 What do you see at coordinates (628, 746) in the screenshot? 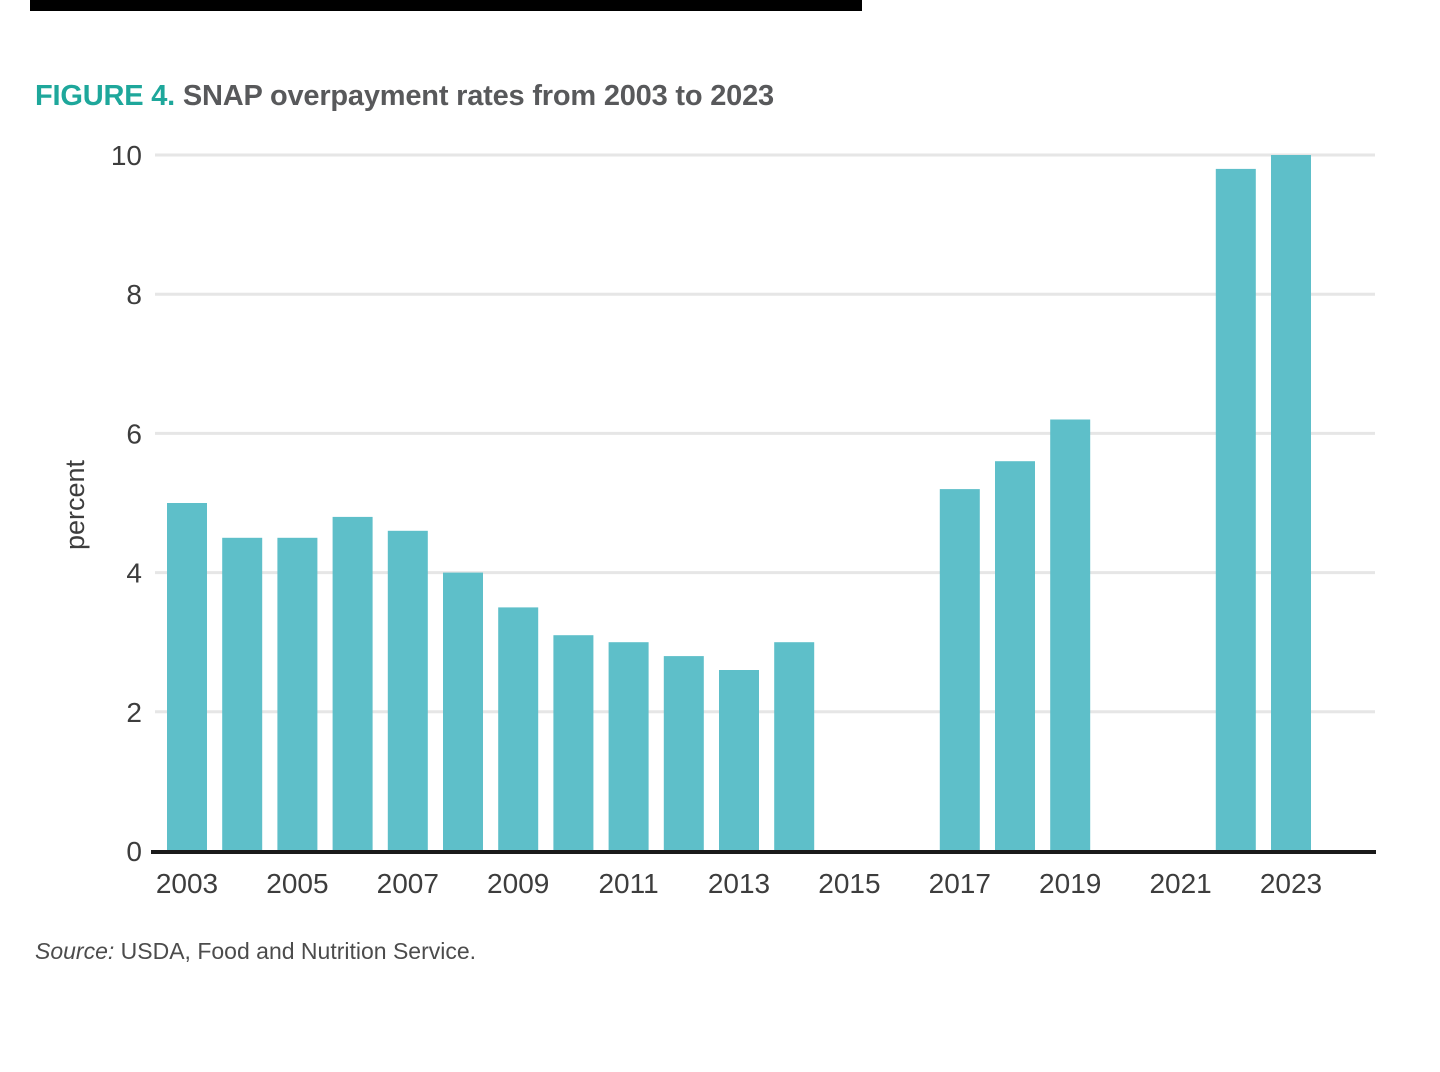
I see `bar-2011` at bounding box center [628, 746].